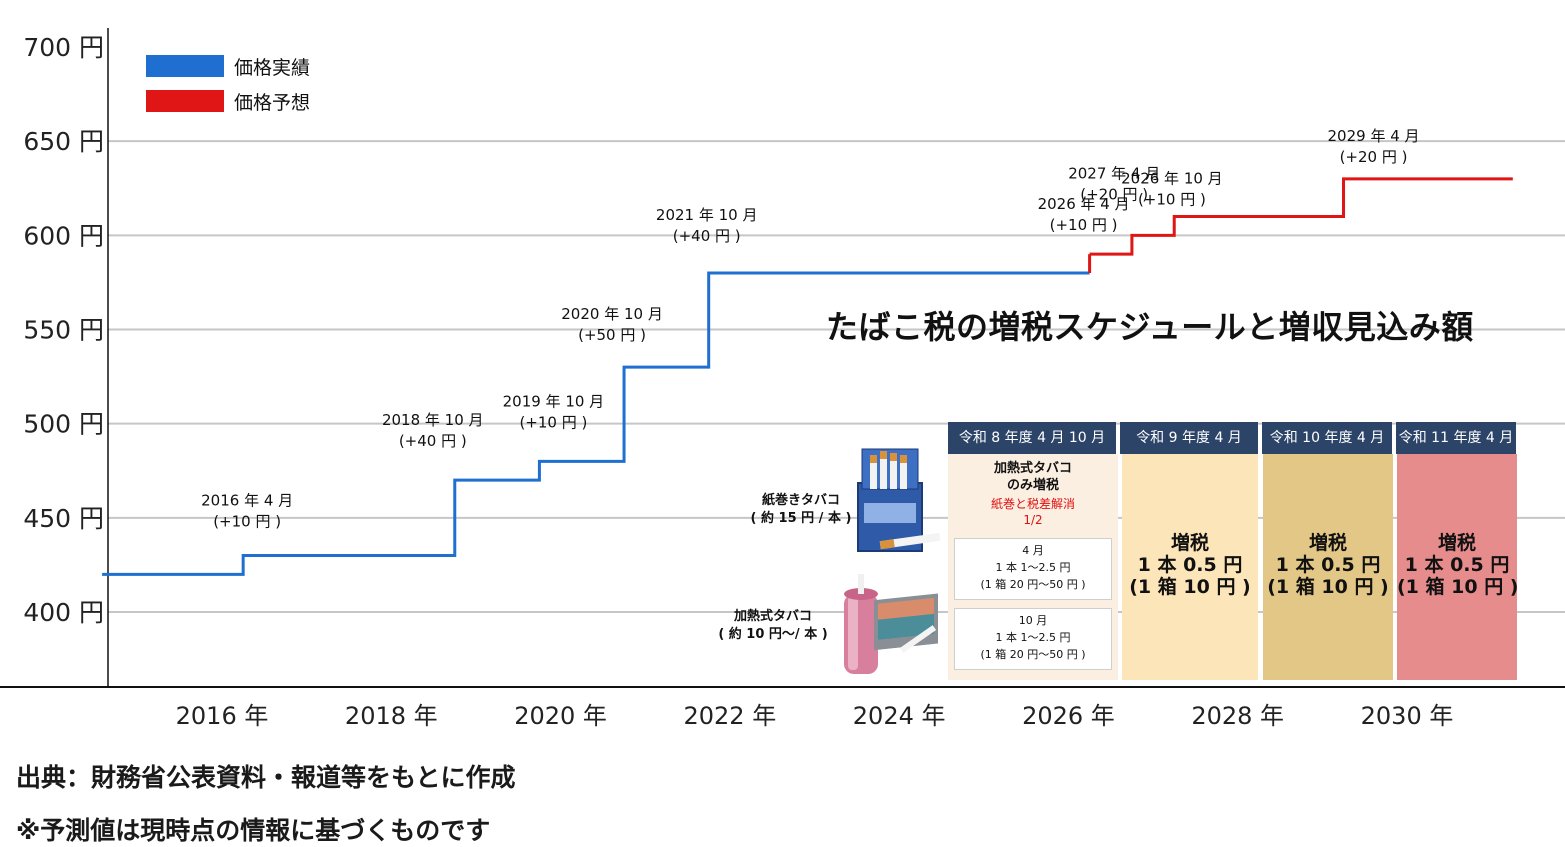 This screenshot has width=1565, height=847. I want to click on x-tick-label: 2028 年, so click(1237, 716).